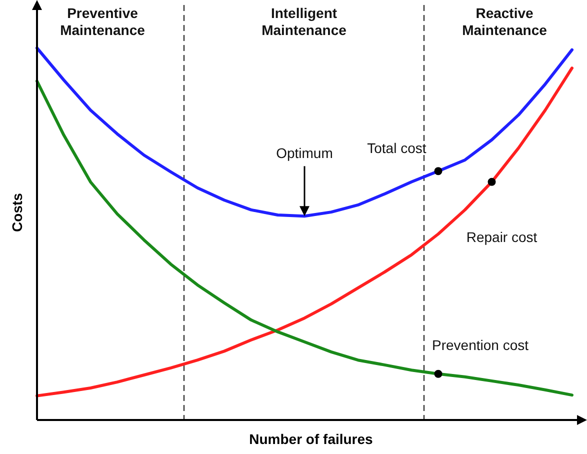 This screenshot has height=454, width=587. I want to click on annotation: Prevention cost, so click(480, 344).